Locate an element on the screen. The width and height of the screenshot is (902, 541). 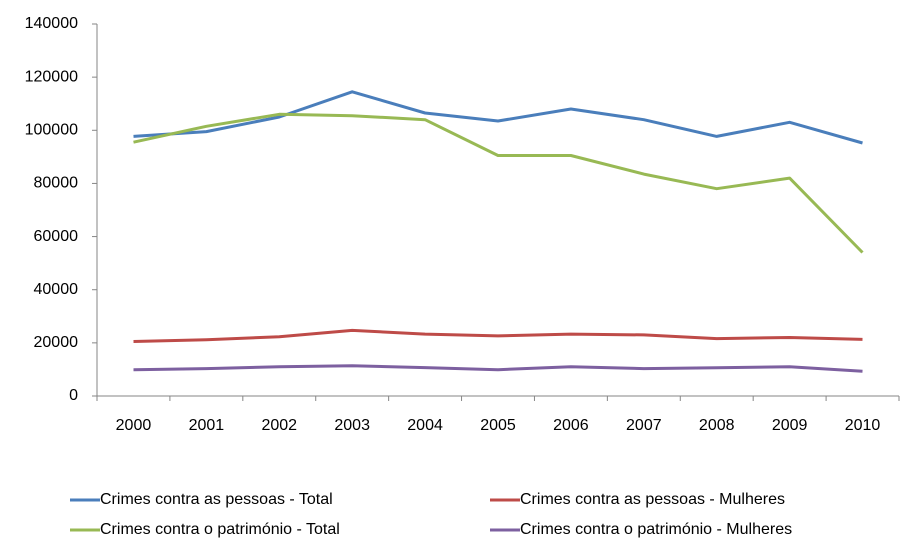
legend-label: Crimes contra o património - Mulheres is located at coordinates (656, 529).